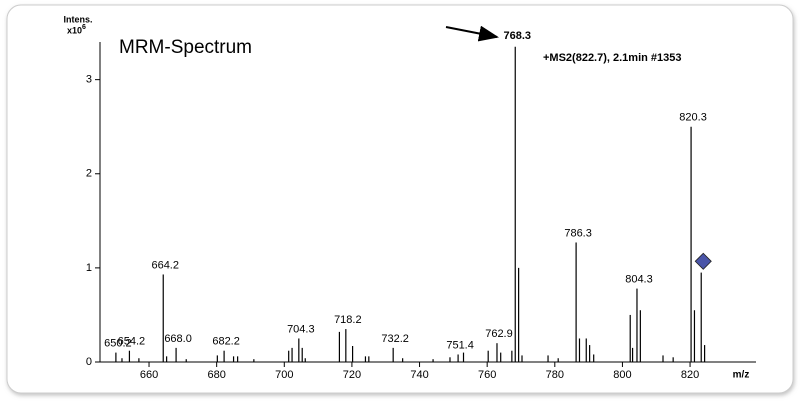  What do you see at coordinates (690, 375) in the screenshot?
I see `x-tick-label: 820` at bounding box center [690, 375].